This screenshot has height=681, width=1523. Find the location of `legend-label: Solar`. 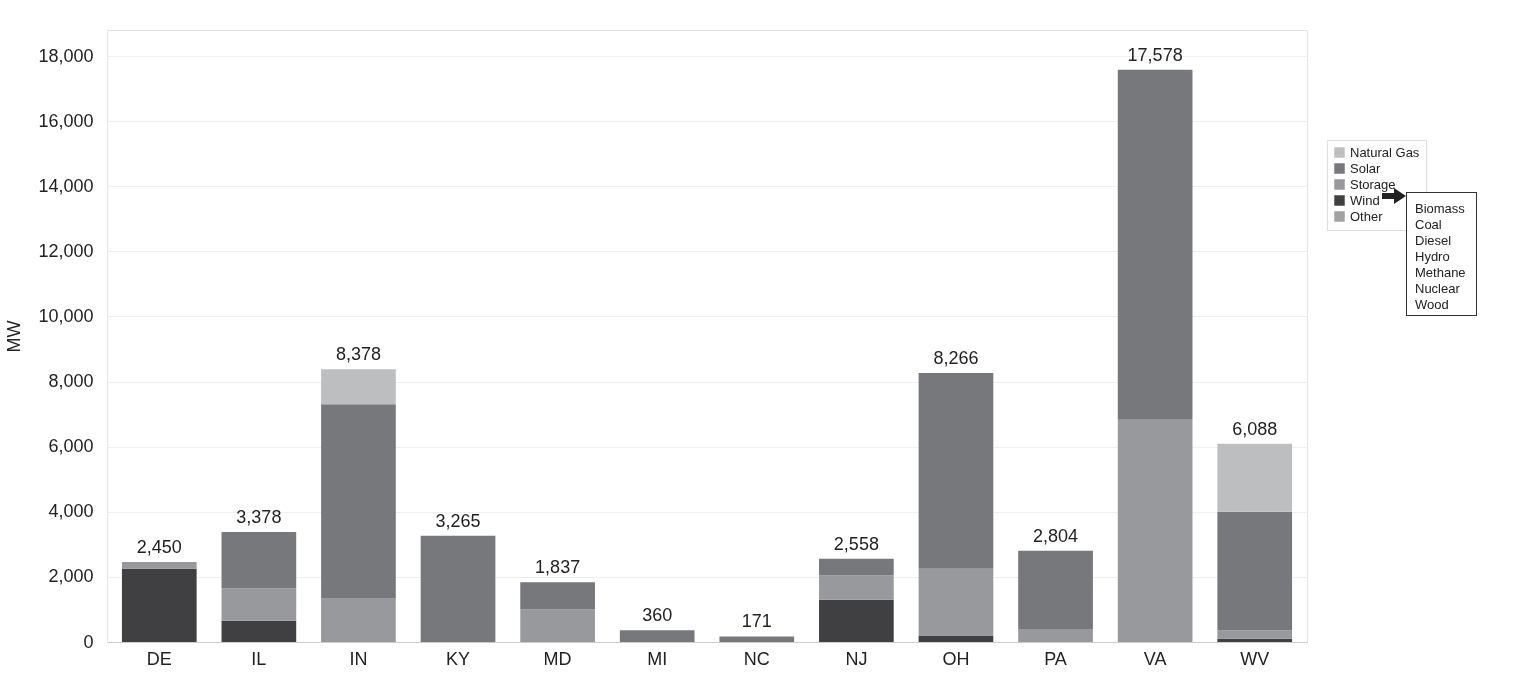

legend-label: Solar is located at coordinates (1366, 168).